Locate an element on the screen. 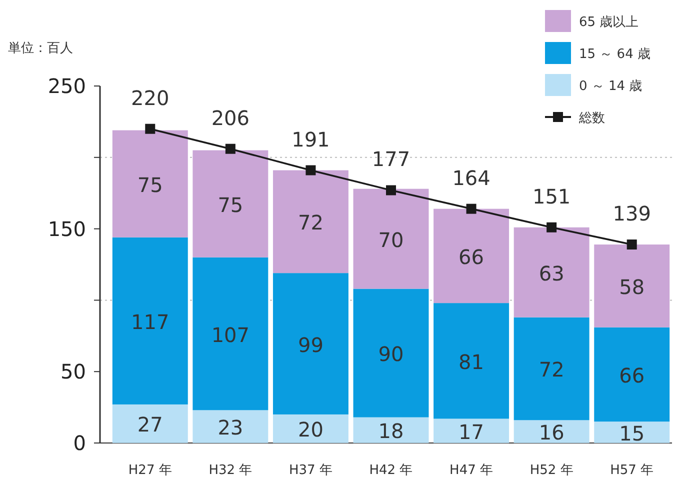  data-label: 151 is located at coordinates (551, 196).